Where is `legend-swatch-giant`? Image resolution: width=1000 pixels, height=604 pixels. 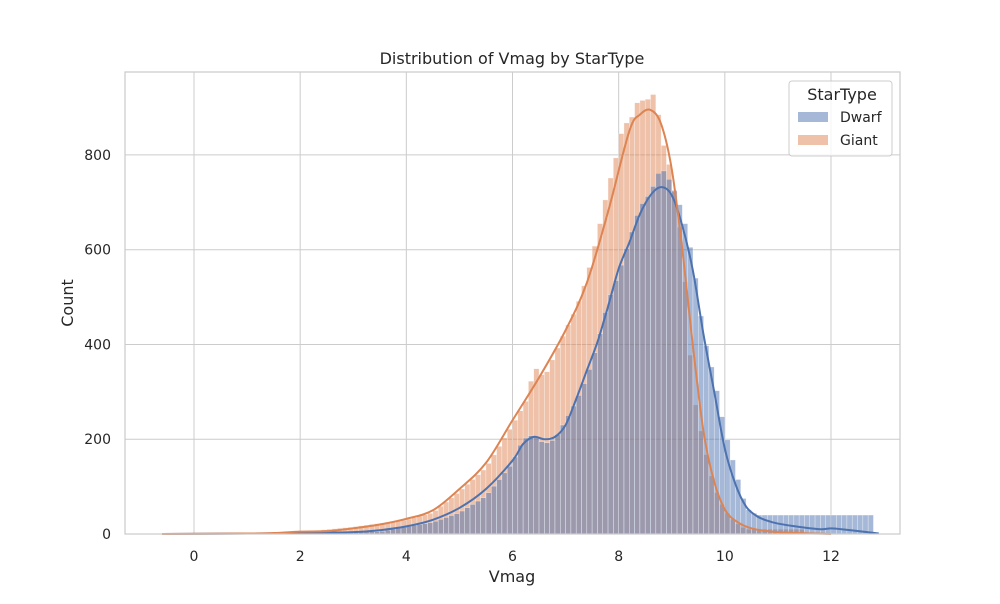
legend-swatch-giant is located at coordinates (813, 140).